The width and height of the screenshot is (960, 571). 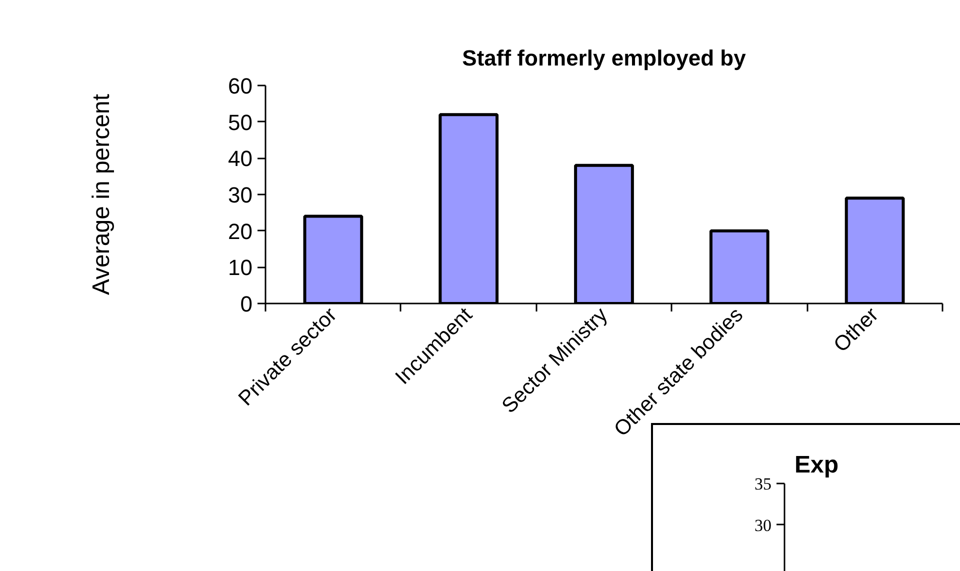 What do you see at coordinates (240, 267) in the screenshot?
I see `y-tick-label: 10` at bounding box center [240, 267].